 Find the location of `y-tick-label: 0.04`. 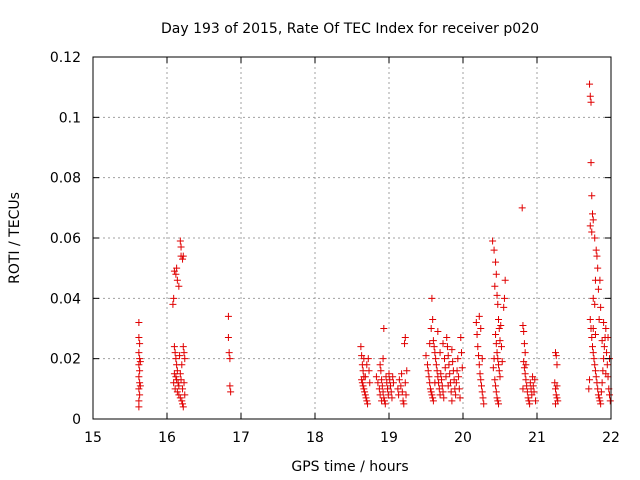

y-tick-label: 0.04 is located at coordinates (65, 299).